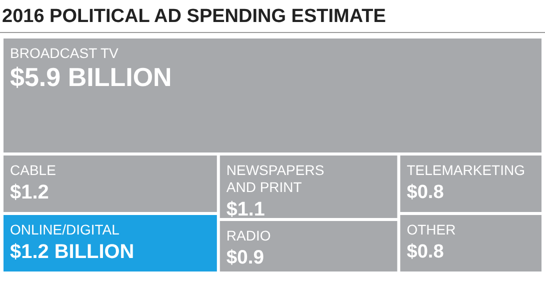 The image size is (545, 291). What do you see at coordinates (65, 52) in the screenshot?
I see `category-label: BROADCAST TV` at bounding box center [65, 52].